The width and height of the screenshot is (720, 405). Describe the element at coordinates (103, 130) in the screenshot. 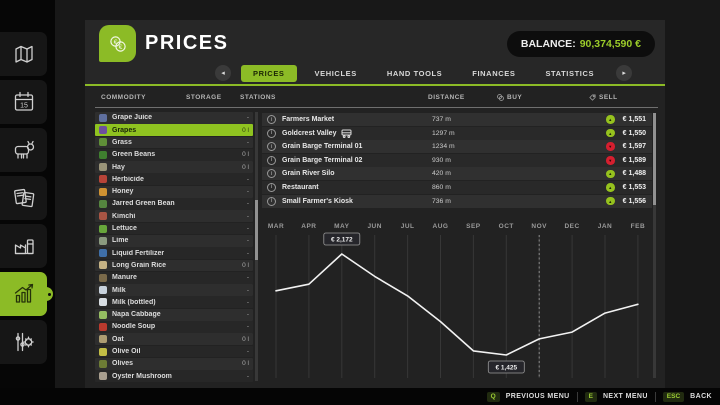

I see `grapes-icon` at that location.